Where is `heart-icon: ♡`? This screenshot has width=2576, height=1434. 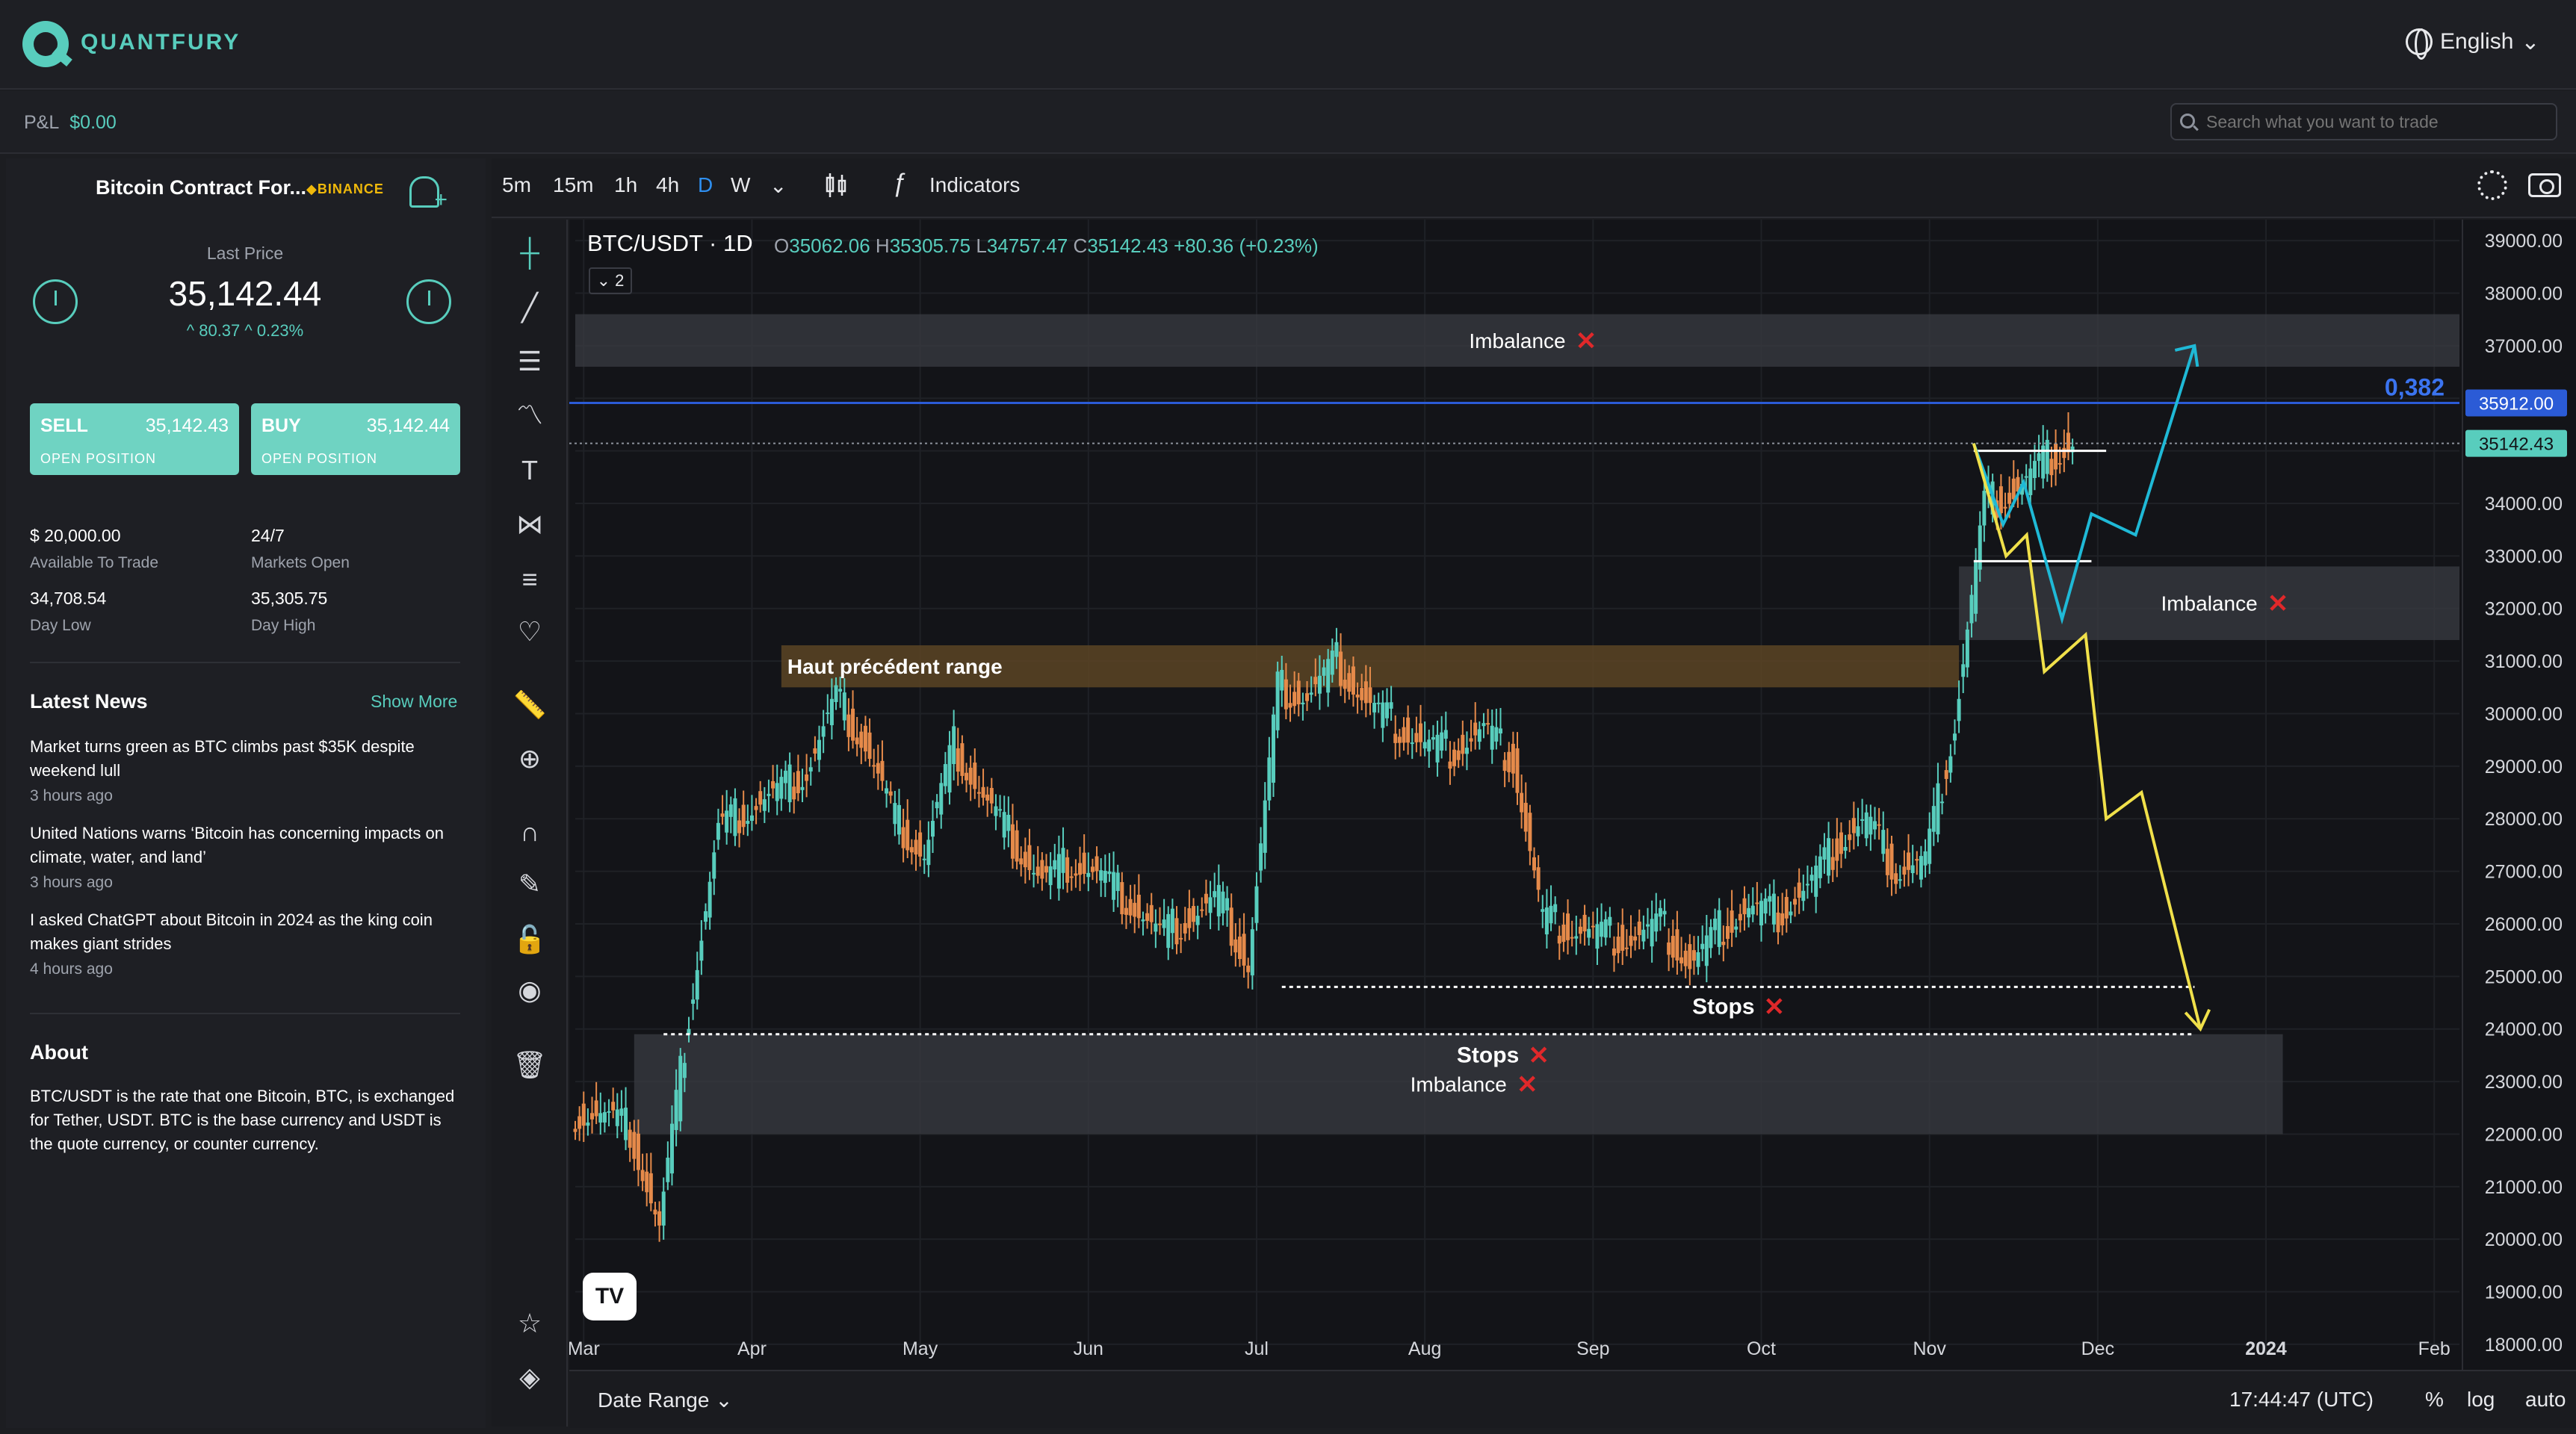
heart-icon: ♡ is located at coordinates (529, 631).